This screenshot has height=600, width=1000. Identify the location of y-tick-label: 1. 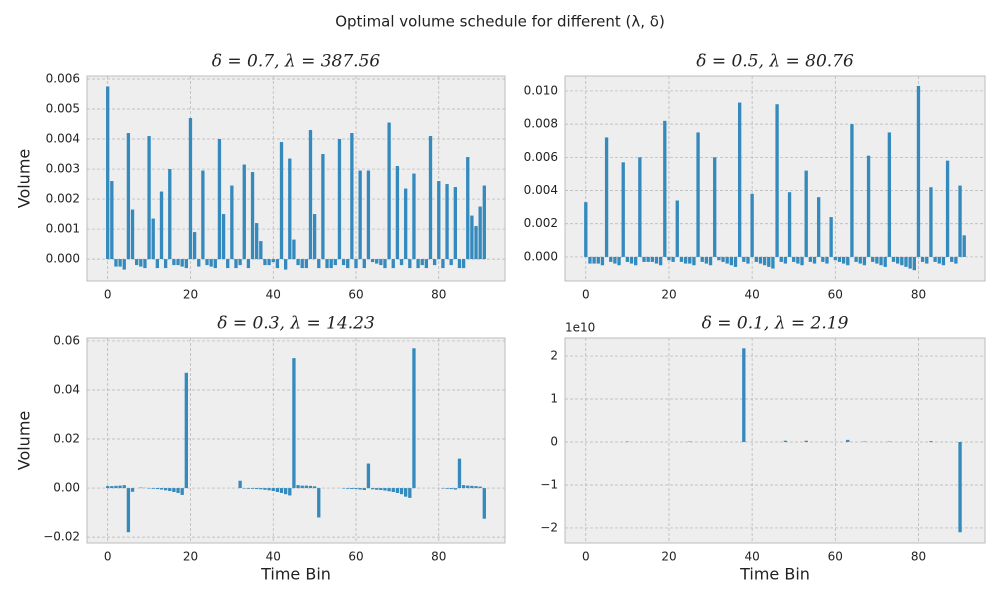
(554, 399).